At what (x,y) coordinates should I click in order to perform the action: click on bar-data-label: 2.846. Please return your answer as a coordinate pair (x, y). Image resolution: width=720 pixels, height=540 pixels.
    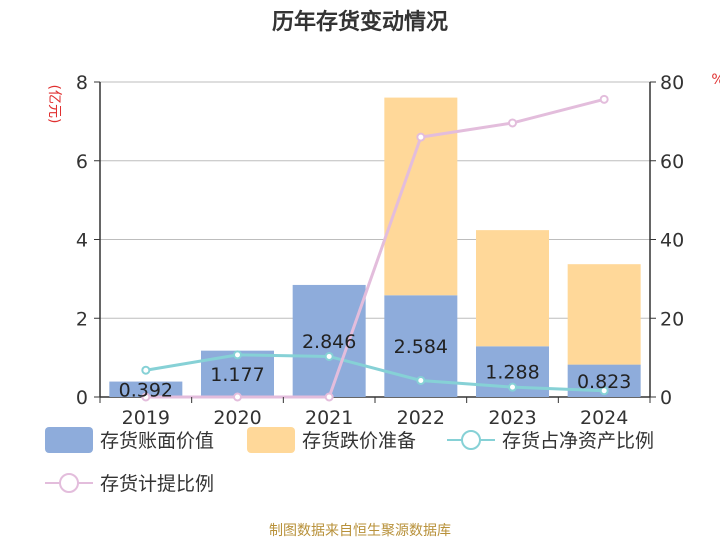
    Looking at the image, I should click on (329, 342).